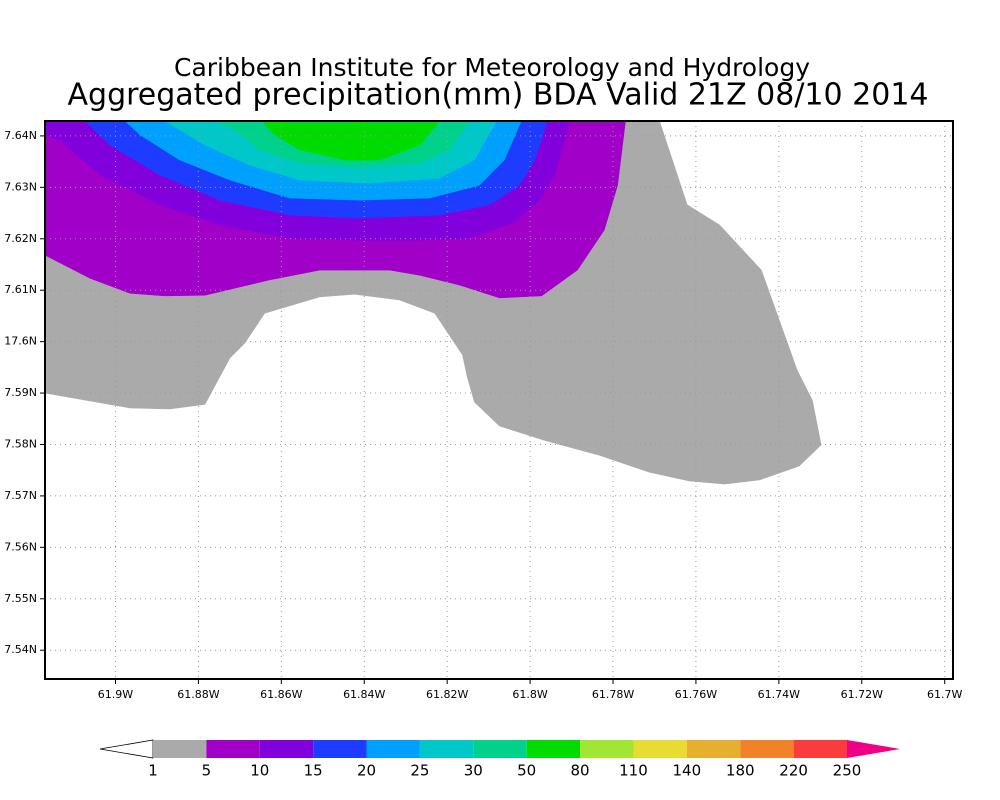 The width and height of the screenshot is (1000, 800). Describe the element at coordinates (447, 694) in the screenshot. I see `x-tick-label: 61.82W` at that location.